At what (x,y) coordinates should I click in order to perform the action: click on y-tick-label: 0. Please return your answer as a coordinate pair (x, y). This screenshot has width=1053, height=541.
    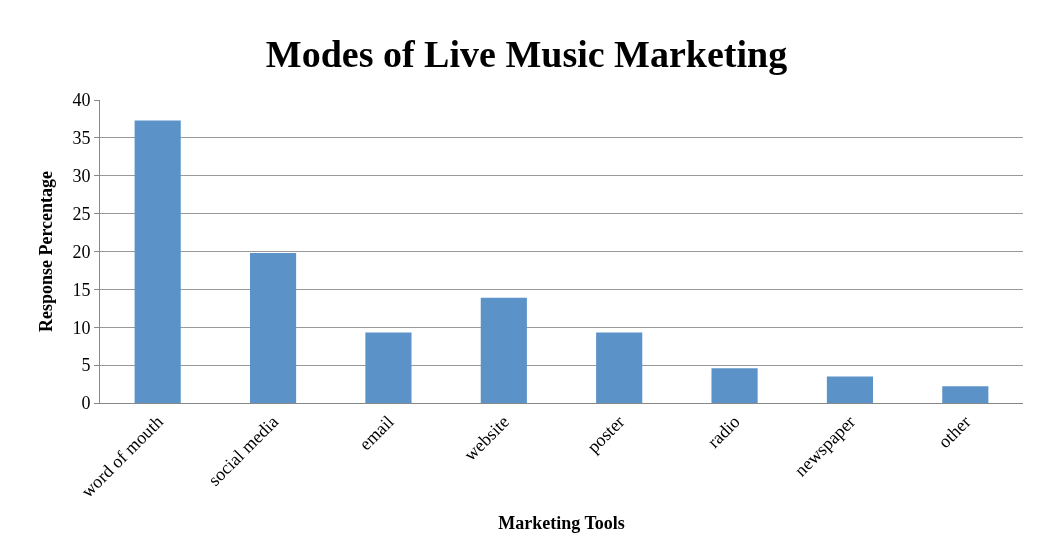
    Looking at the image, I should click on (86, 403).